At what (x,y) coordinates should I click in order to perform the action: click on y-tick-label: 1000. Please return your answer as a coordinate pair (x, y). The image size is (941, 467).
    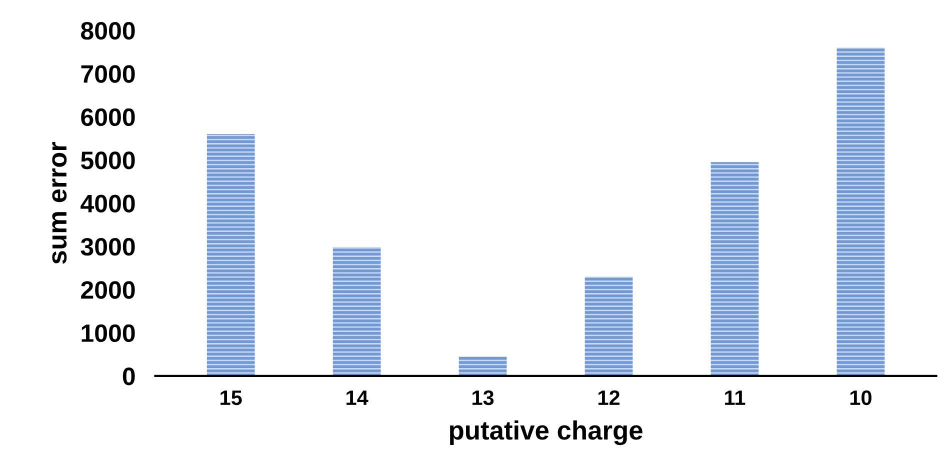
    Looking at the image, I should click on (108, 333).